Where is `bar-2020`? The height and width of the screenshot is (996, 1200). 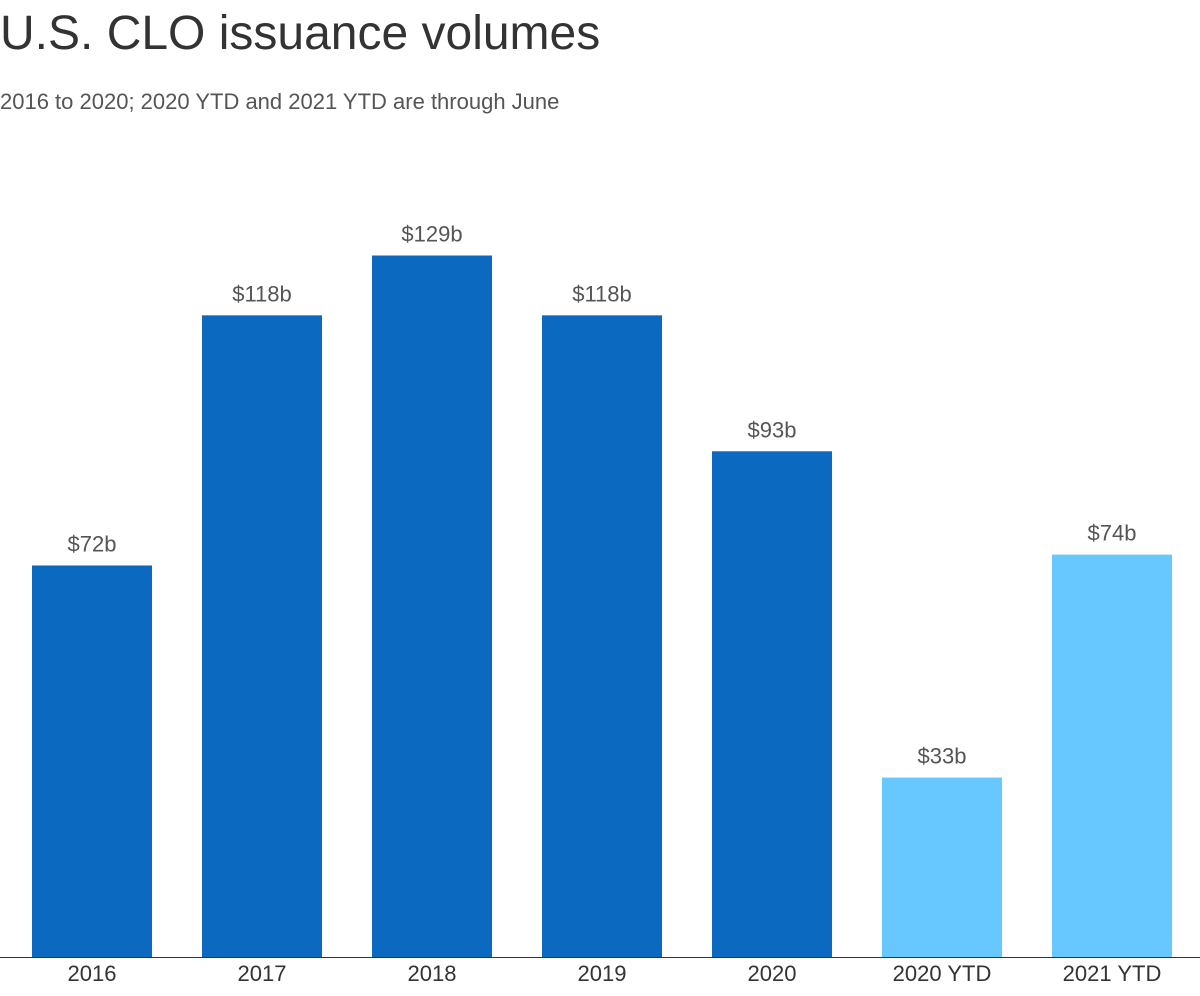
bar-2020 is located at coordinates (772, 704).